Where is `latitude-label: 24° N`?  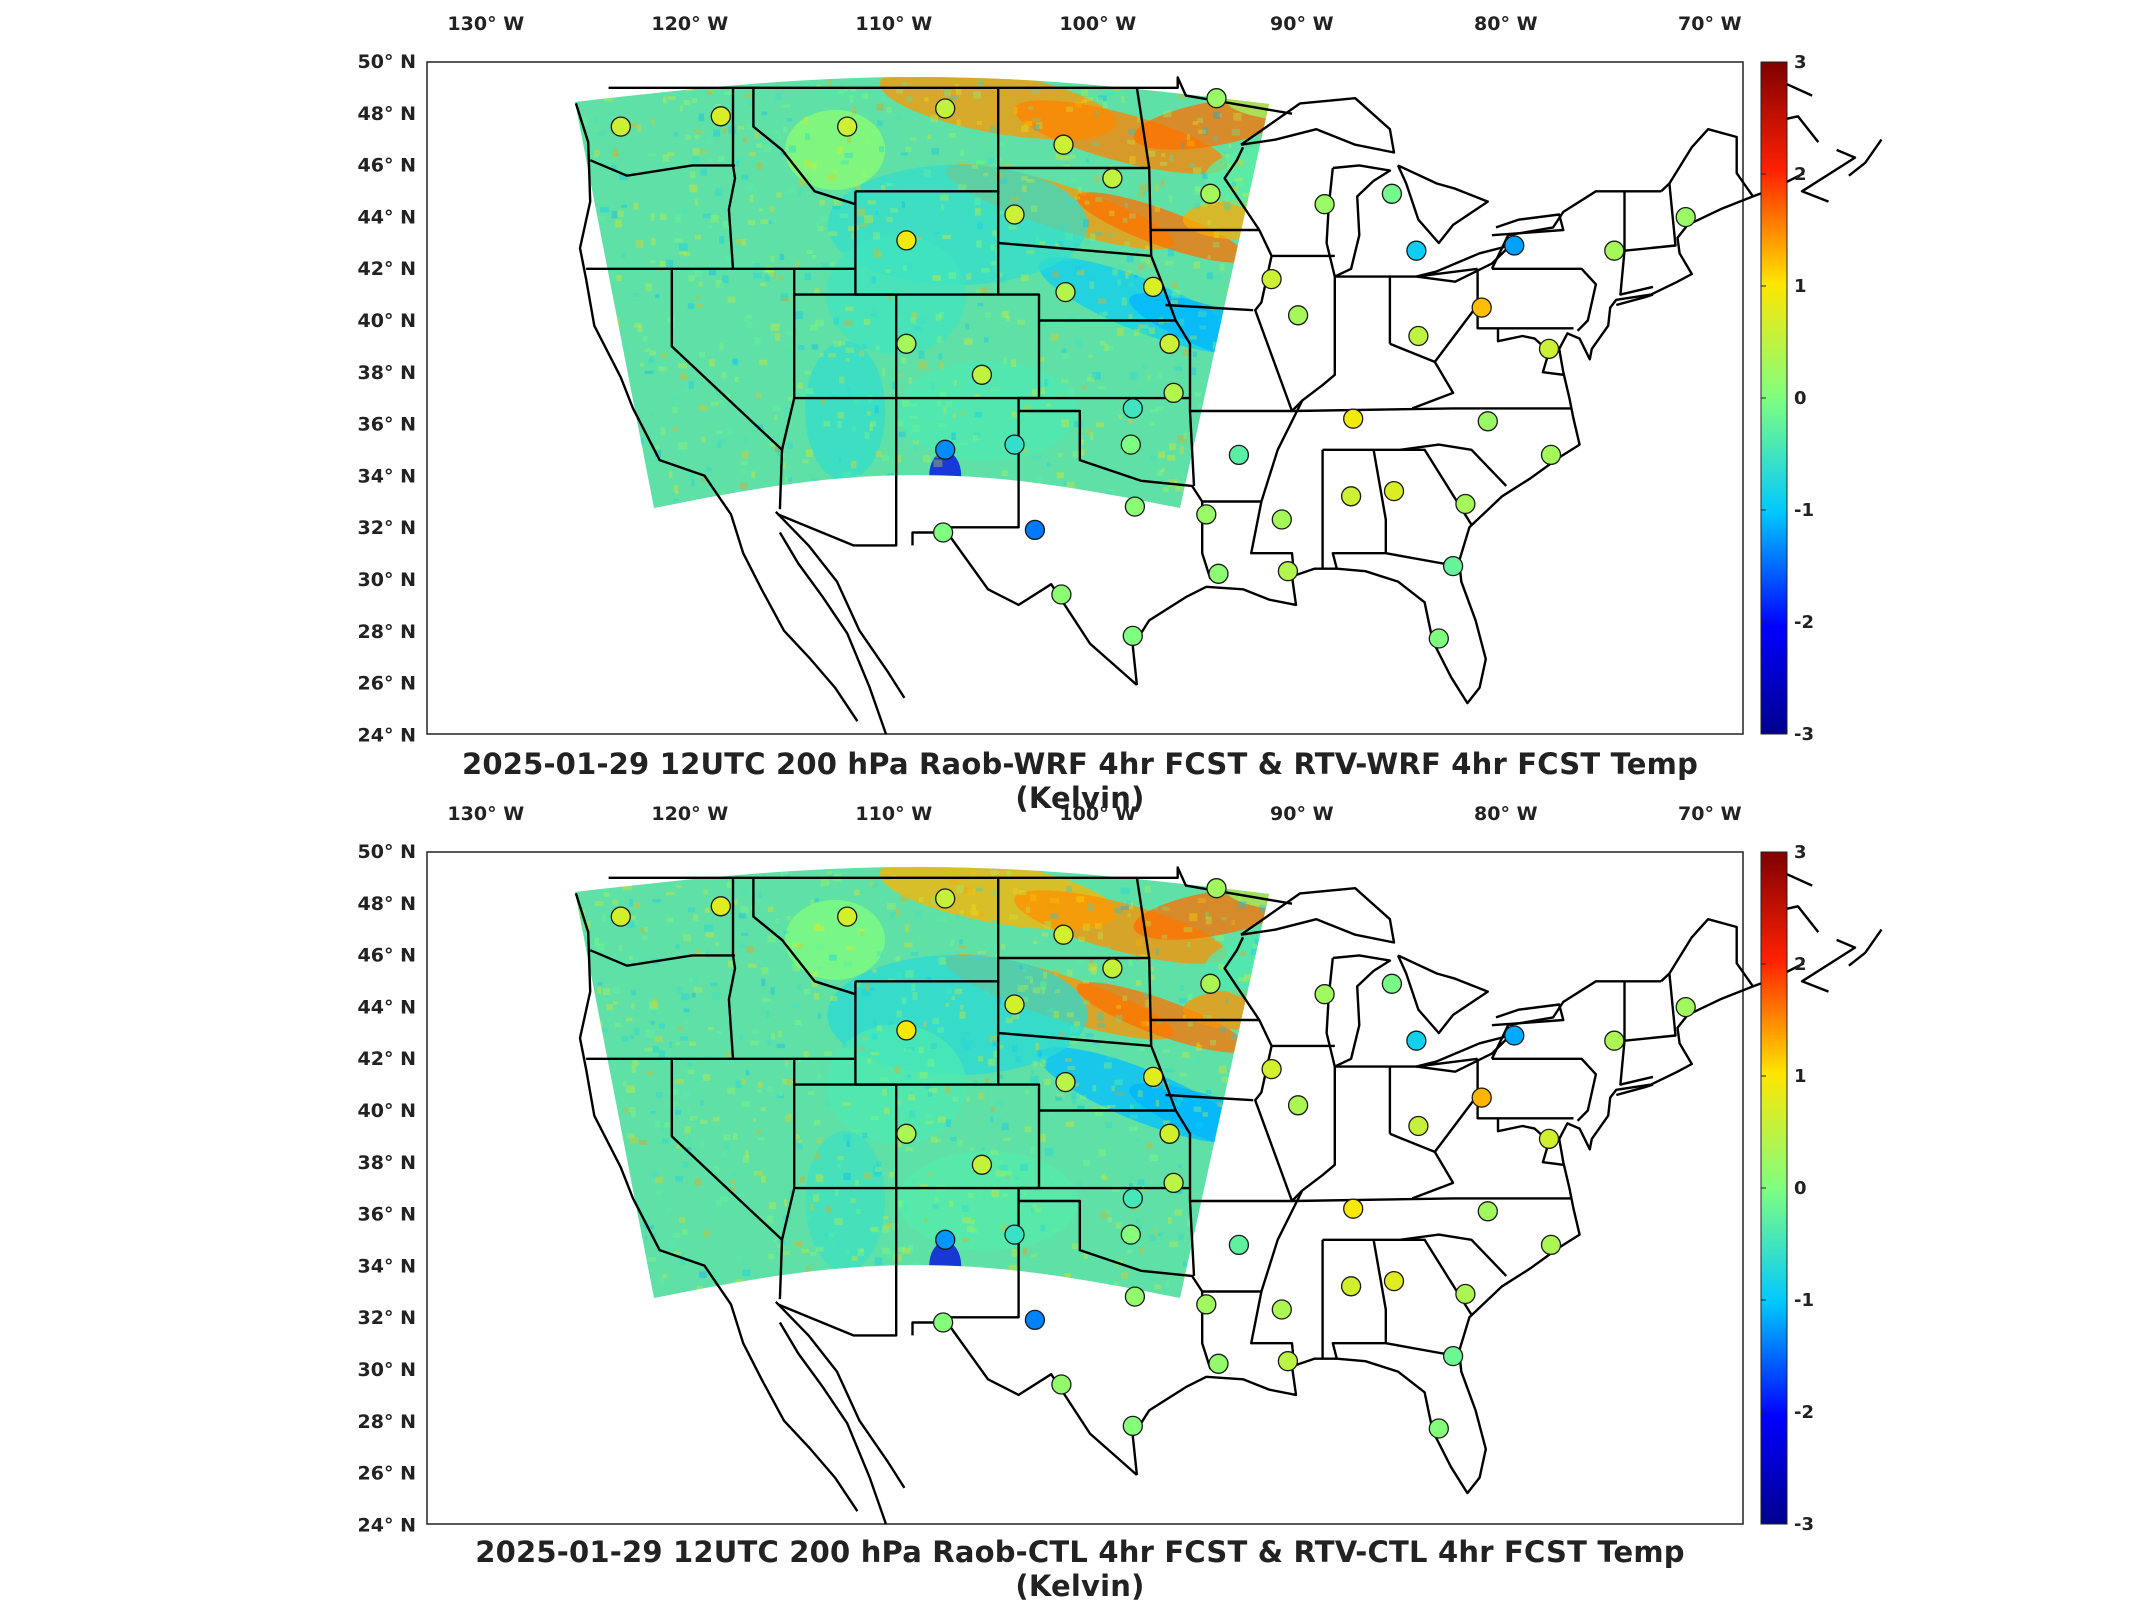
latitude-label: 24° N is located at coordinates (387, 735).